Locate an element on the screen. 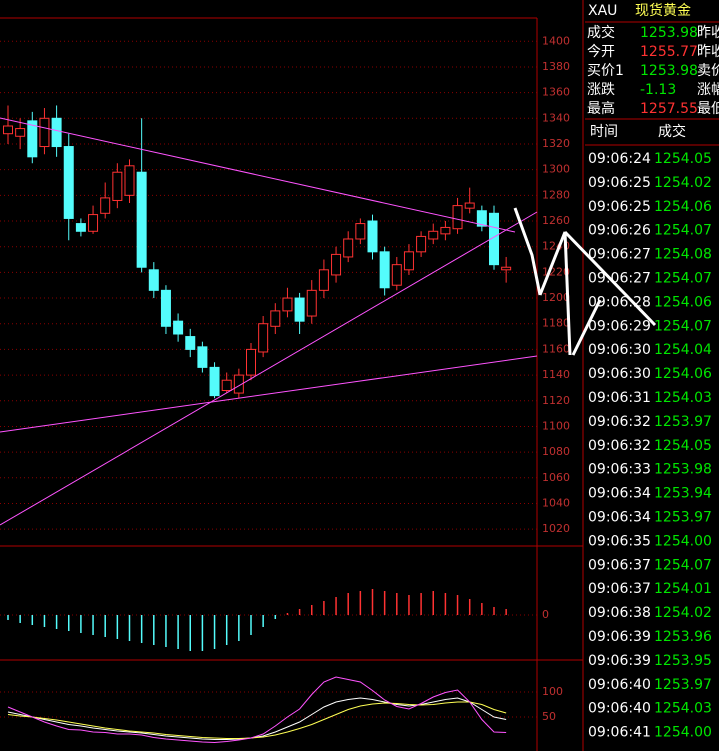 The width and height of the screenshot is (719, 751). trade-time: 09:06:39 is located at coordinates (619, 637).